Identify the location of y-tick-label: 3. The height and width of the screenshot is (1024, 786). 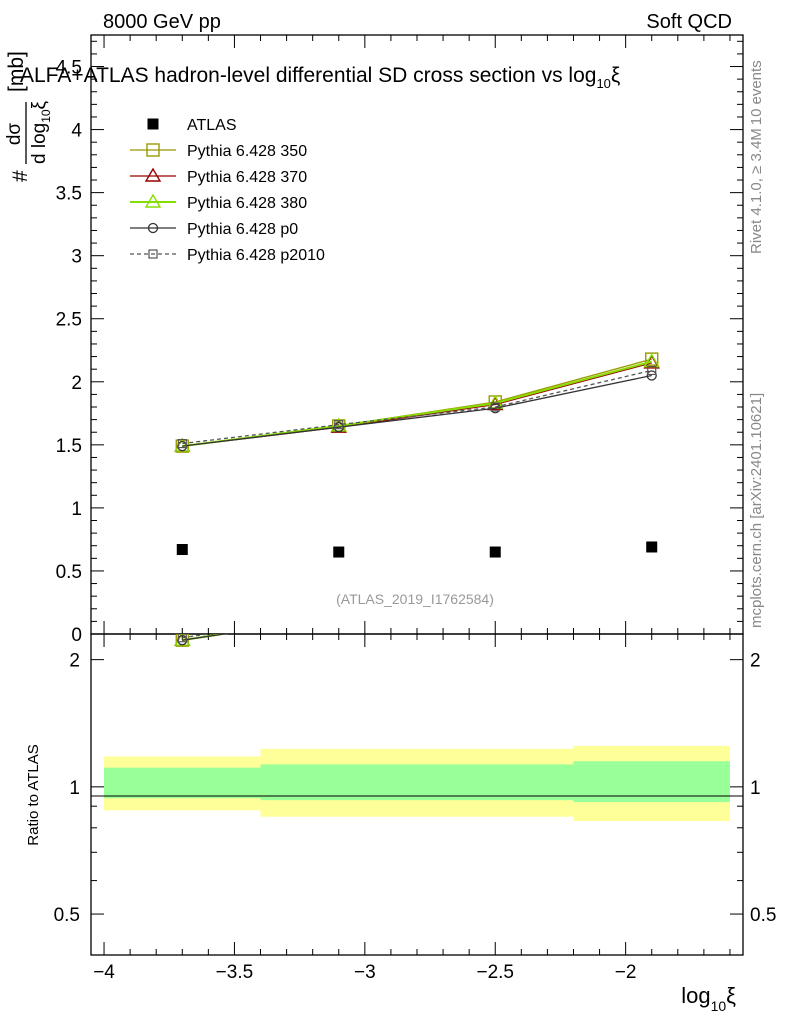
(76, 257).